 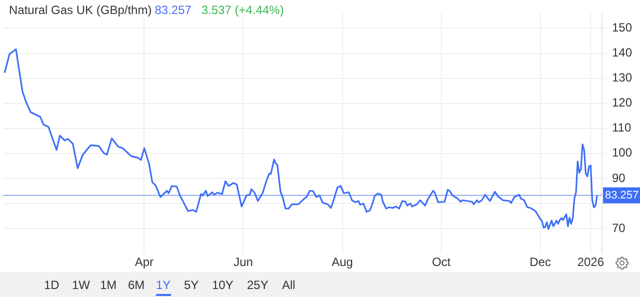 What do you see at coordinates (257, 285) in the screenshot?
I see `text: 25Y` at bounding box center [257, 285].